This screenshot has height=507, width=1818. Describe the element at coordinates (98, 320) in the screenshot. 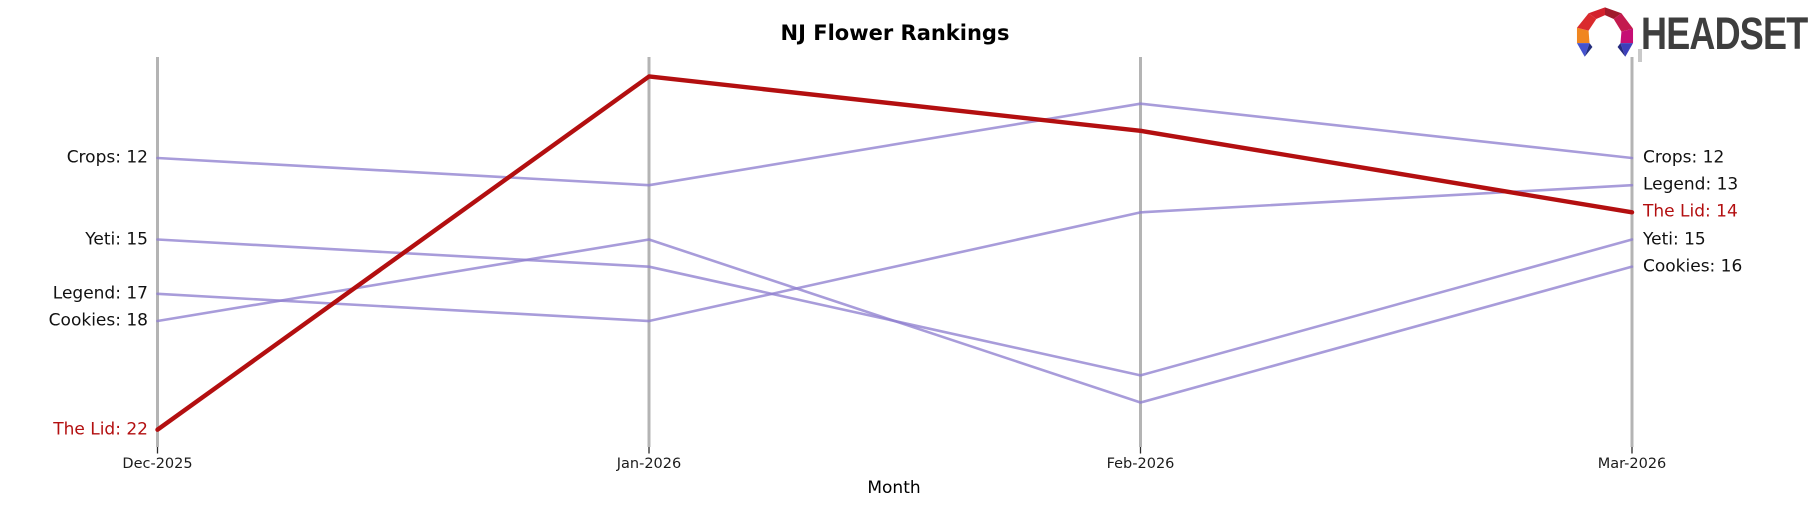

I see `left-label-cookies: Cookies: 18` at that location.